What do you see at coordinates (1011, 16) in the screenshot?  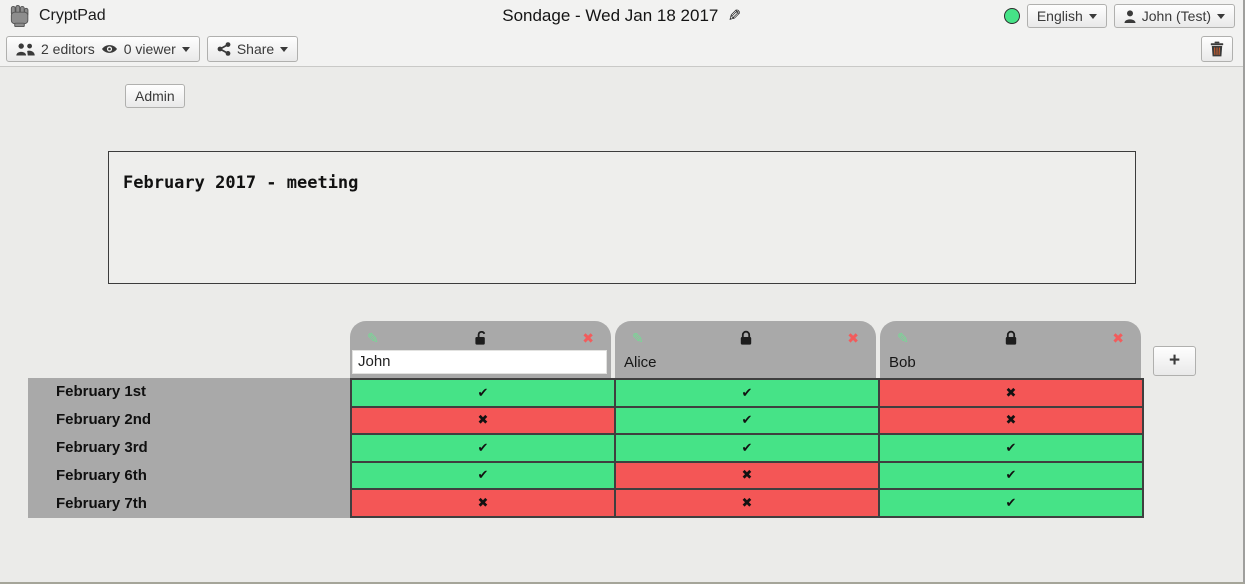 I see `connection-status-dot` at bounding box center [1011, 16].